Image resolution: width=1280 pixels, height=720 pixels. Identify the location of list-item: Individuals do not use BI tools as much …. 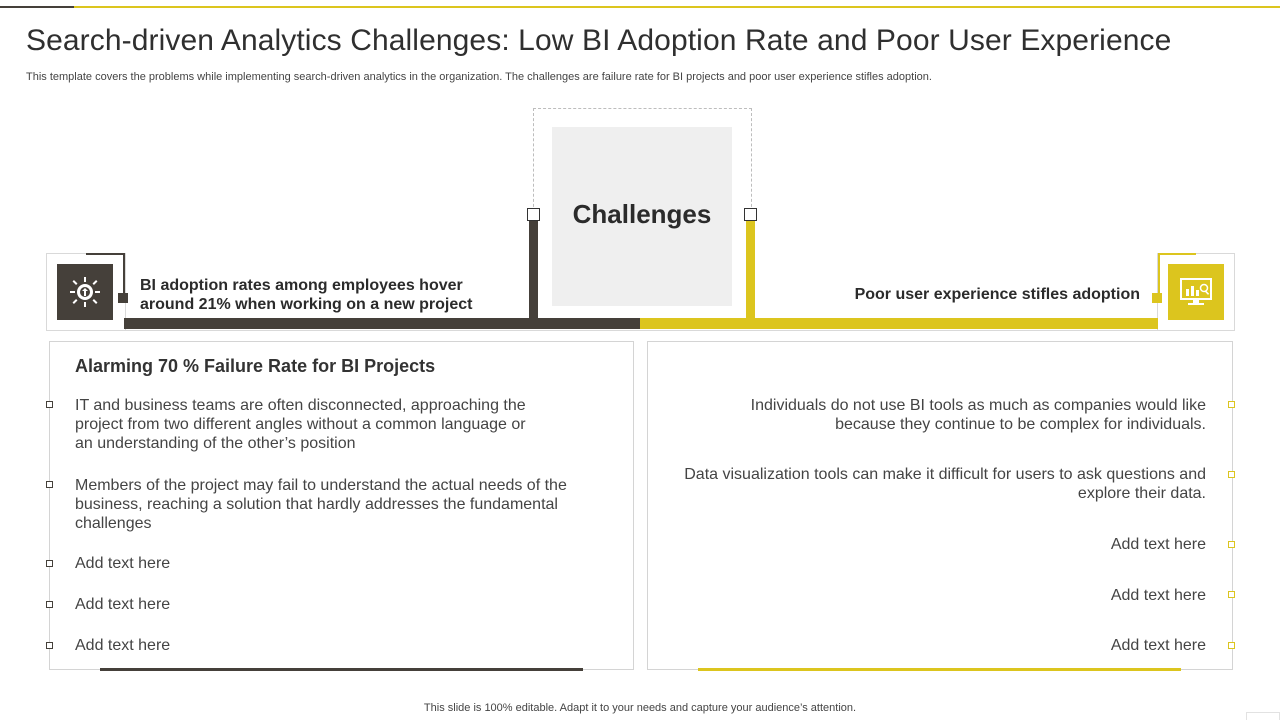
(978, 415).